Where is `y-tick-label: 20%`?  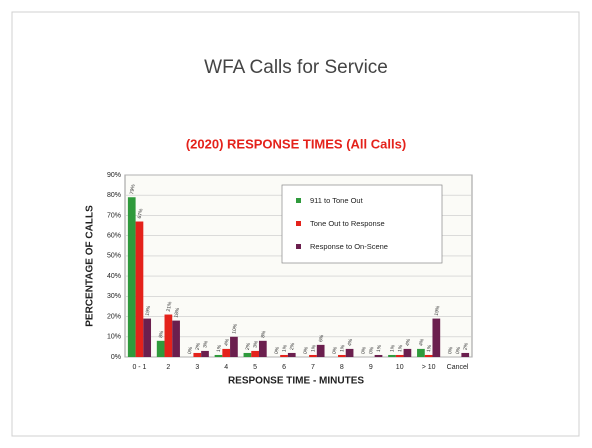
y-tick-label: 20% is located at coordinates (114, 316).